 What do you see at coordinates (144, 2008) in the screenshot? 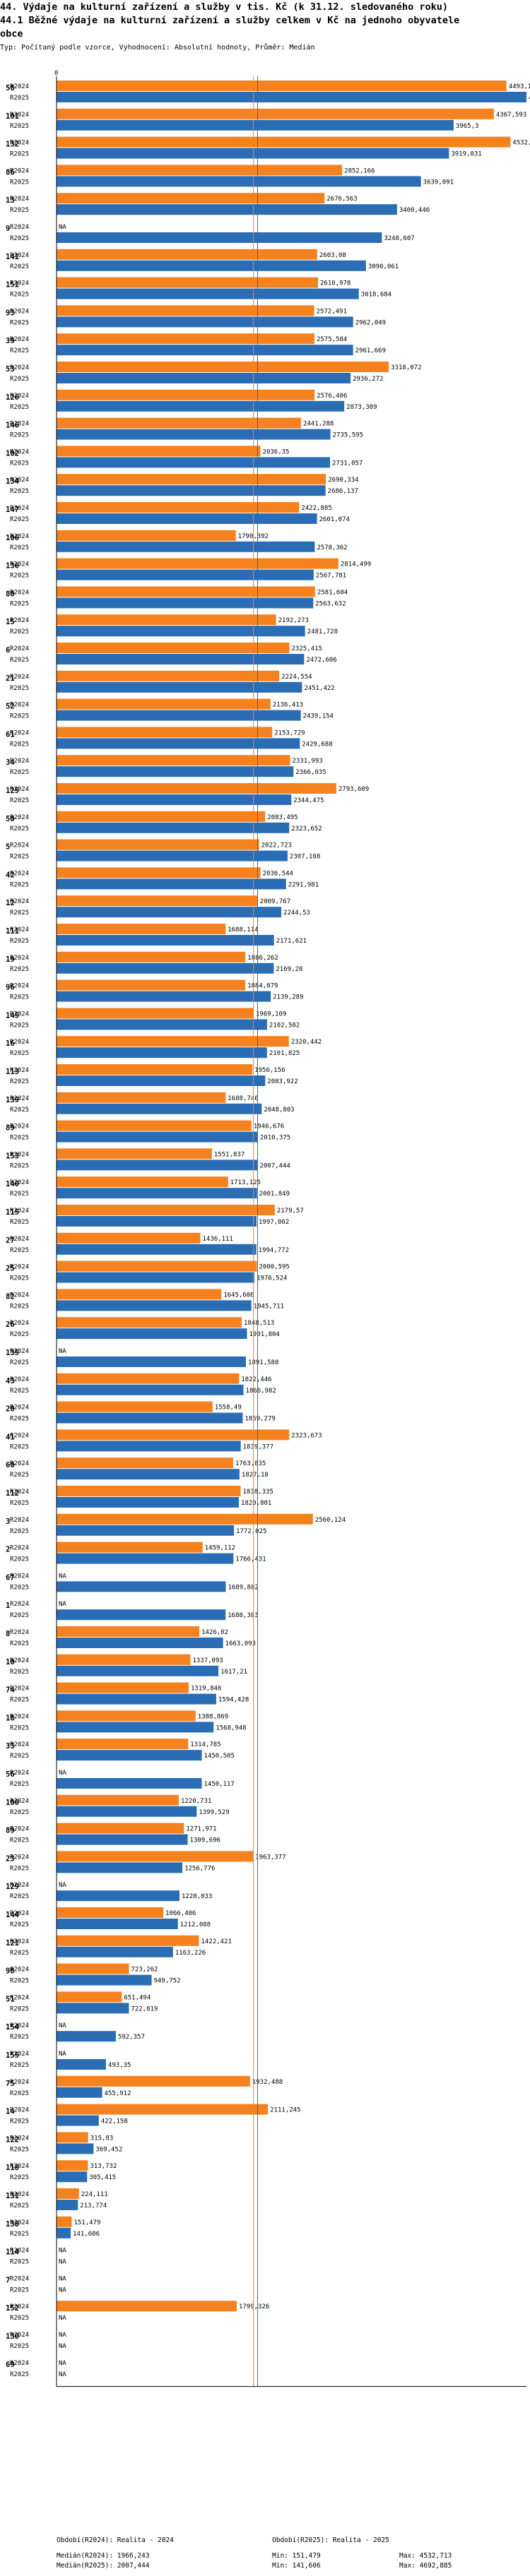
I see `value-label-r2025: 722,819` at bounding box center [144, 2008].